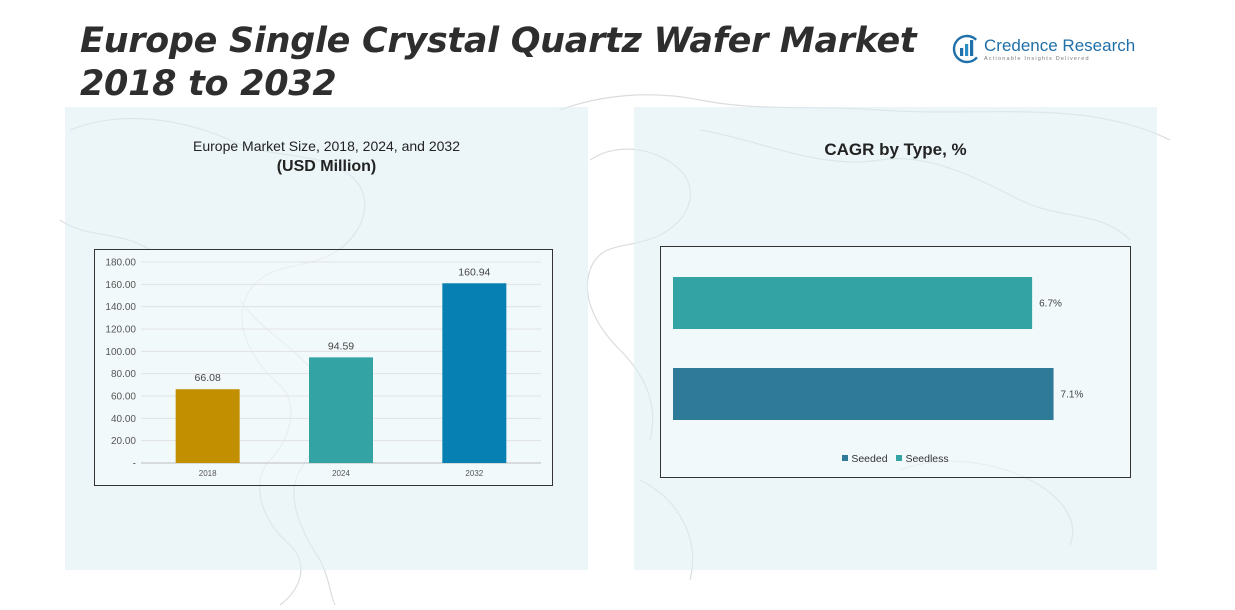 Image resolution: width=1235 pixels, height=610 pixels. I want to click on cagr-chart-frame: 6.7% 7.1% Seeded Seedless, so click(895, 362).